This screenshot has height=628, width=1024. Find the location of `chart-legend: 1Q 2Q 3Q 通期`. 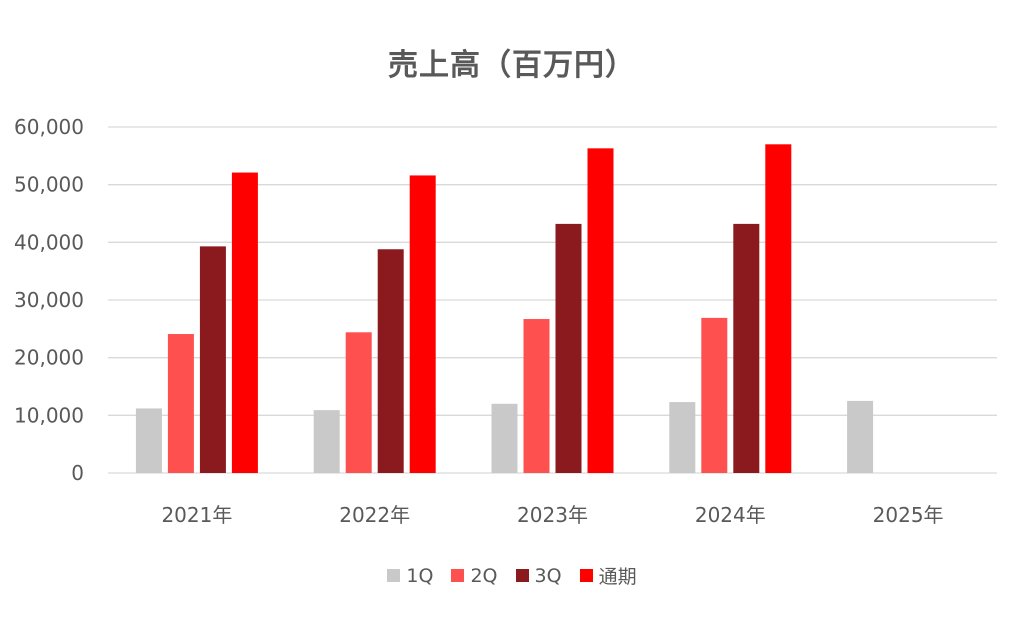

chart-legend: 1Q 2Q 3Q 通期 is located at coordinates (512, 575).